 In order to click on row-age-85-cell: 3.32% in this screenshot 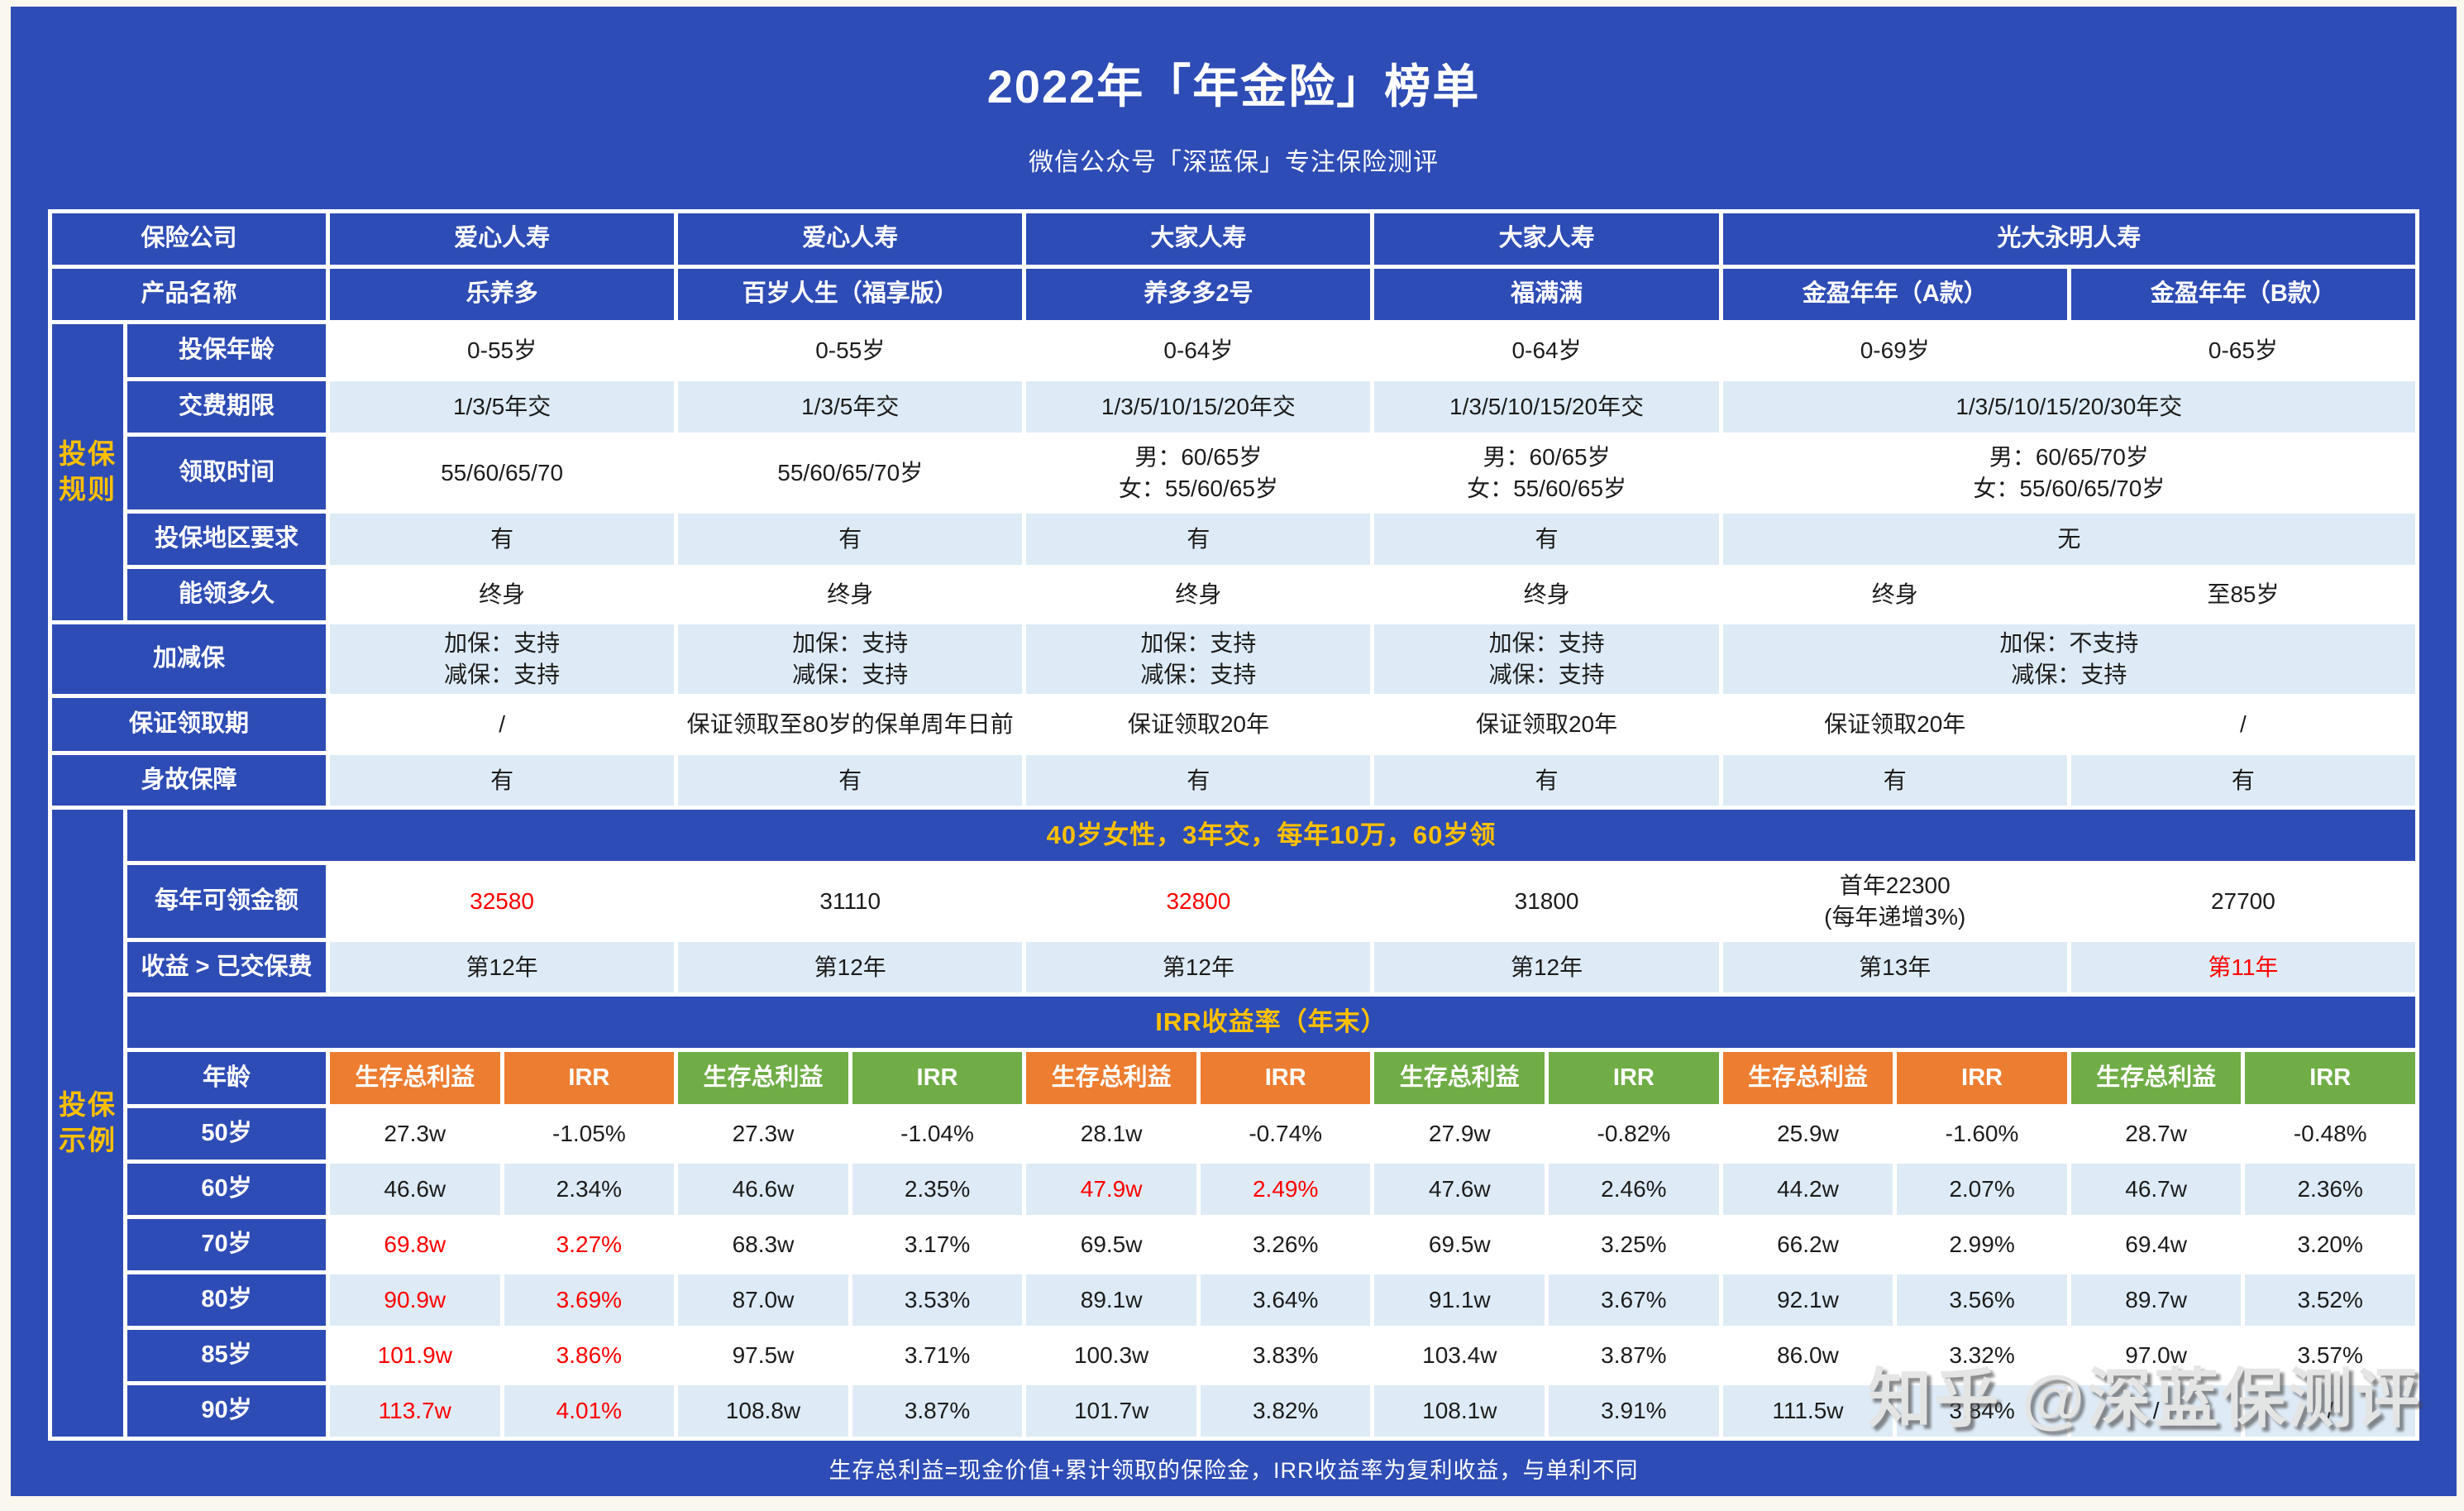, I will do `click(1982, 1355)`.